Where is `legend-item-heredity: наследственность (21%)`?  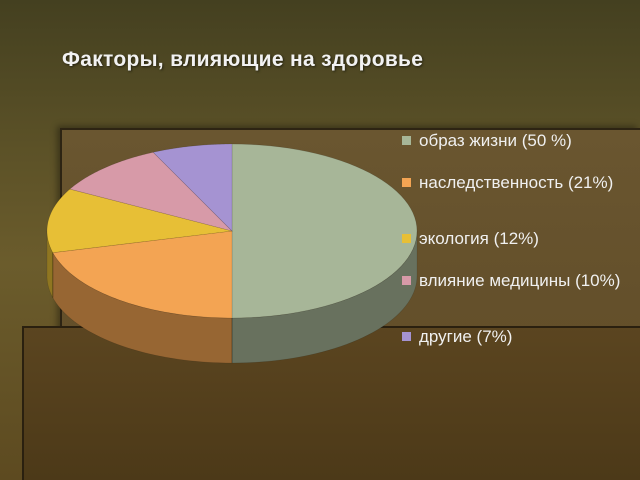
legend-item-heredity: наследственность (21%) is located at coordinates (510, 200).